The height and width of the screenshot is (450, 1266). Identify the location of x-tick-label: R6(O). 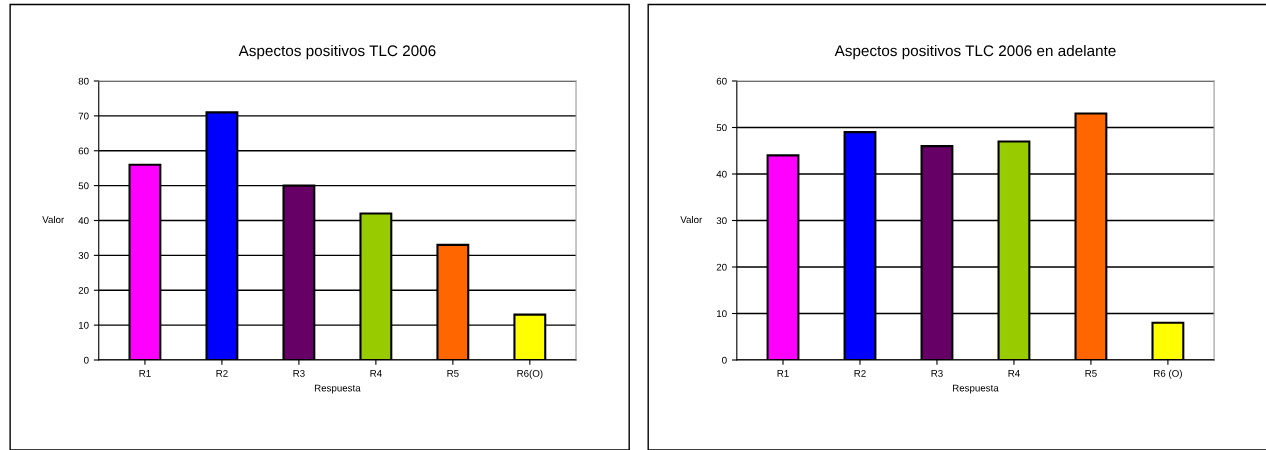
(530, 374).